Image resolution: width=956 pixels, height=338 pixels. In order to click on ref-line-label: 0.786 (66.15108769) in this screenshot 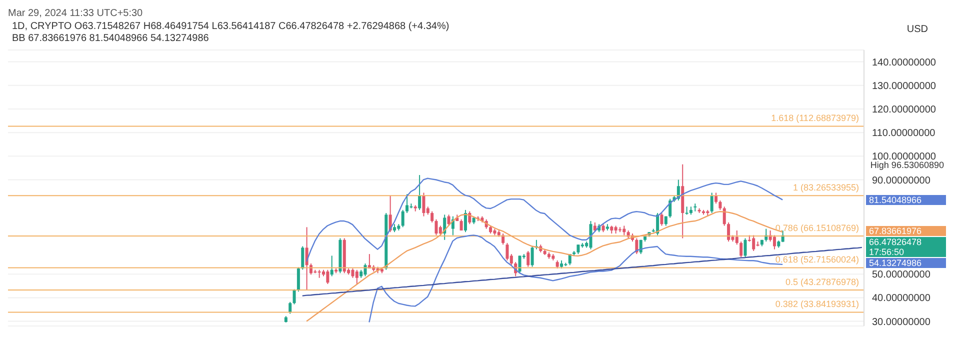, I will do `click(817, 228)`.